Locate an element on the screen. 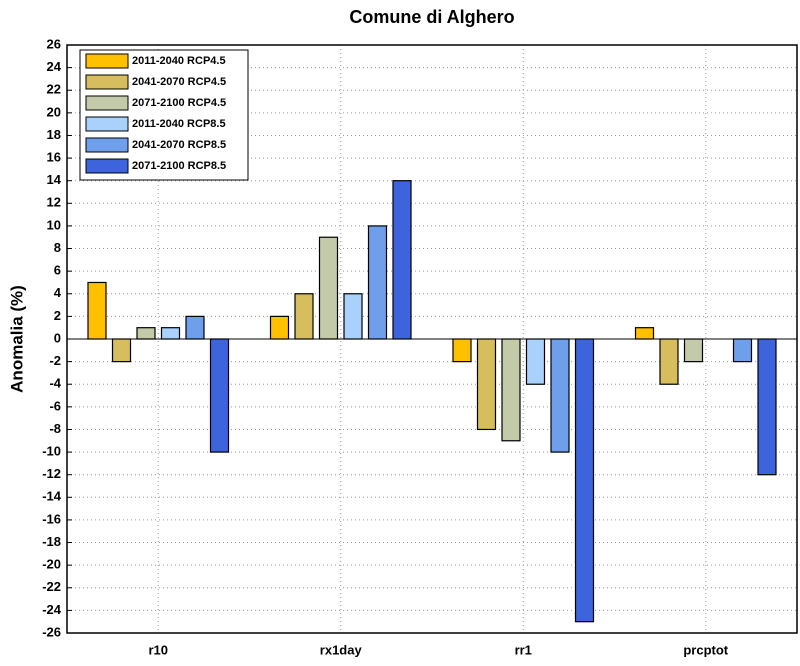 This screenshot has width=800, height=666. y-tick-label: -14 is located at coordinates (52, 496).